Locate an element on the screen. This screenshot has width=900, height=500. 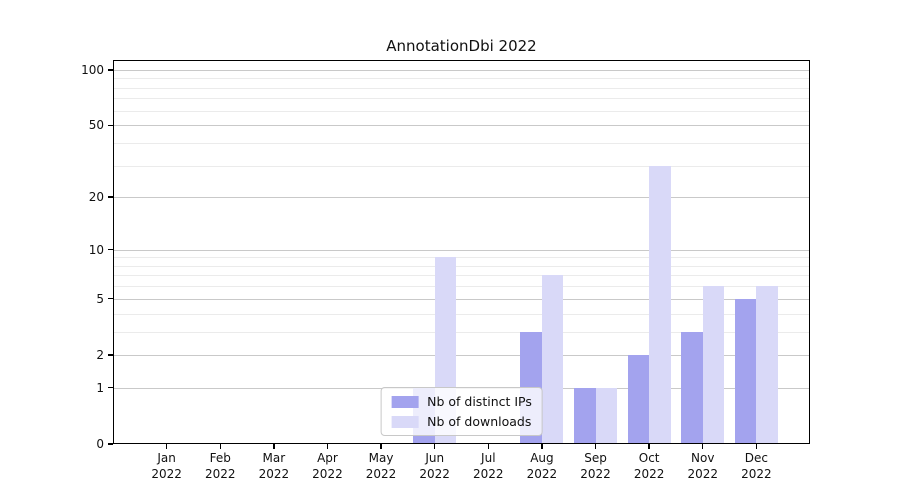
y-tick-label-0: 0 is located at coordinates (100, 444).